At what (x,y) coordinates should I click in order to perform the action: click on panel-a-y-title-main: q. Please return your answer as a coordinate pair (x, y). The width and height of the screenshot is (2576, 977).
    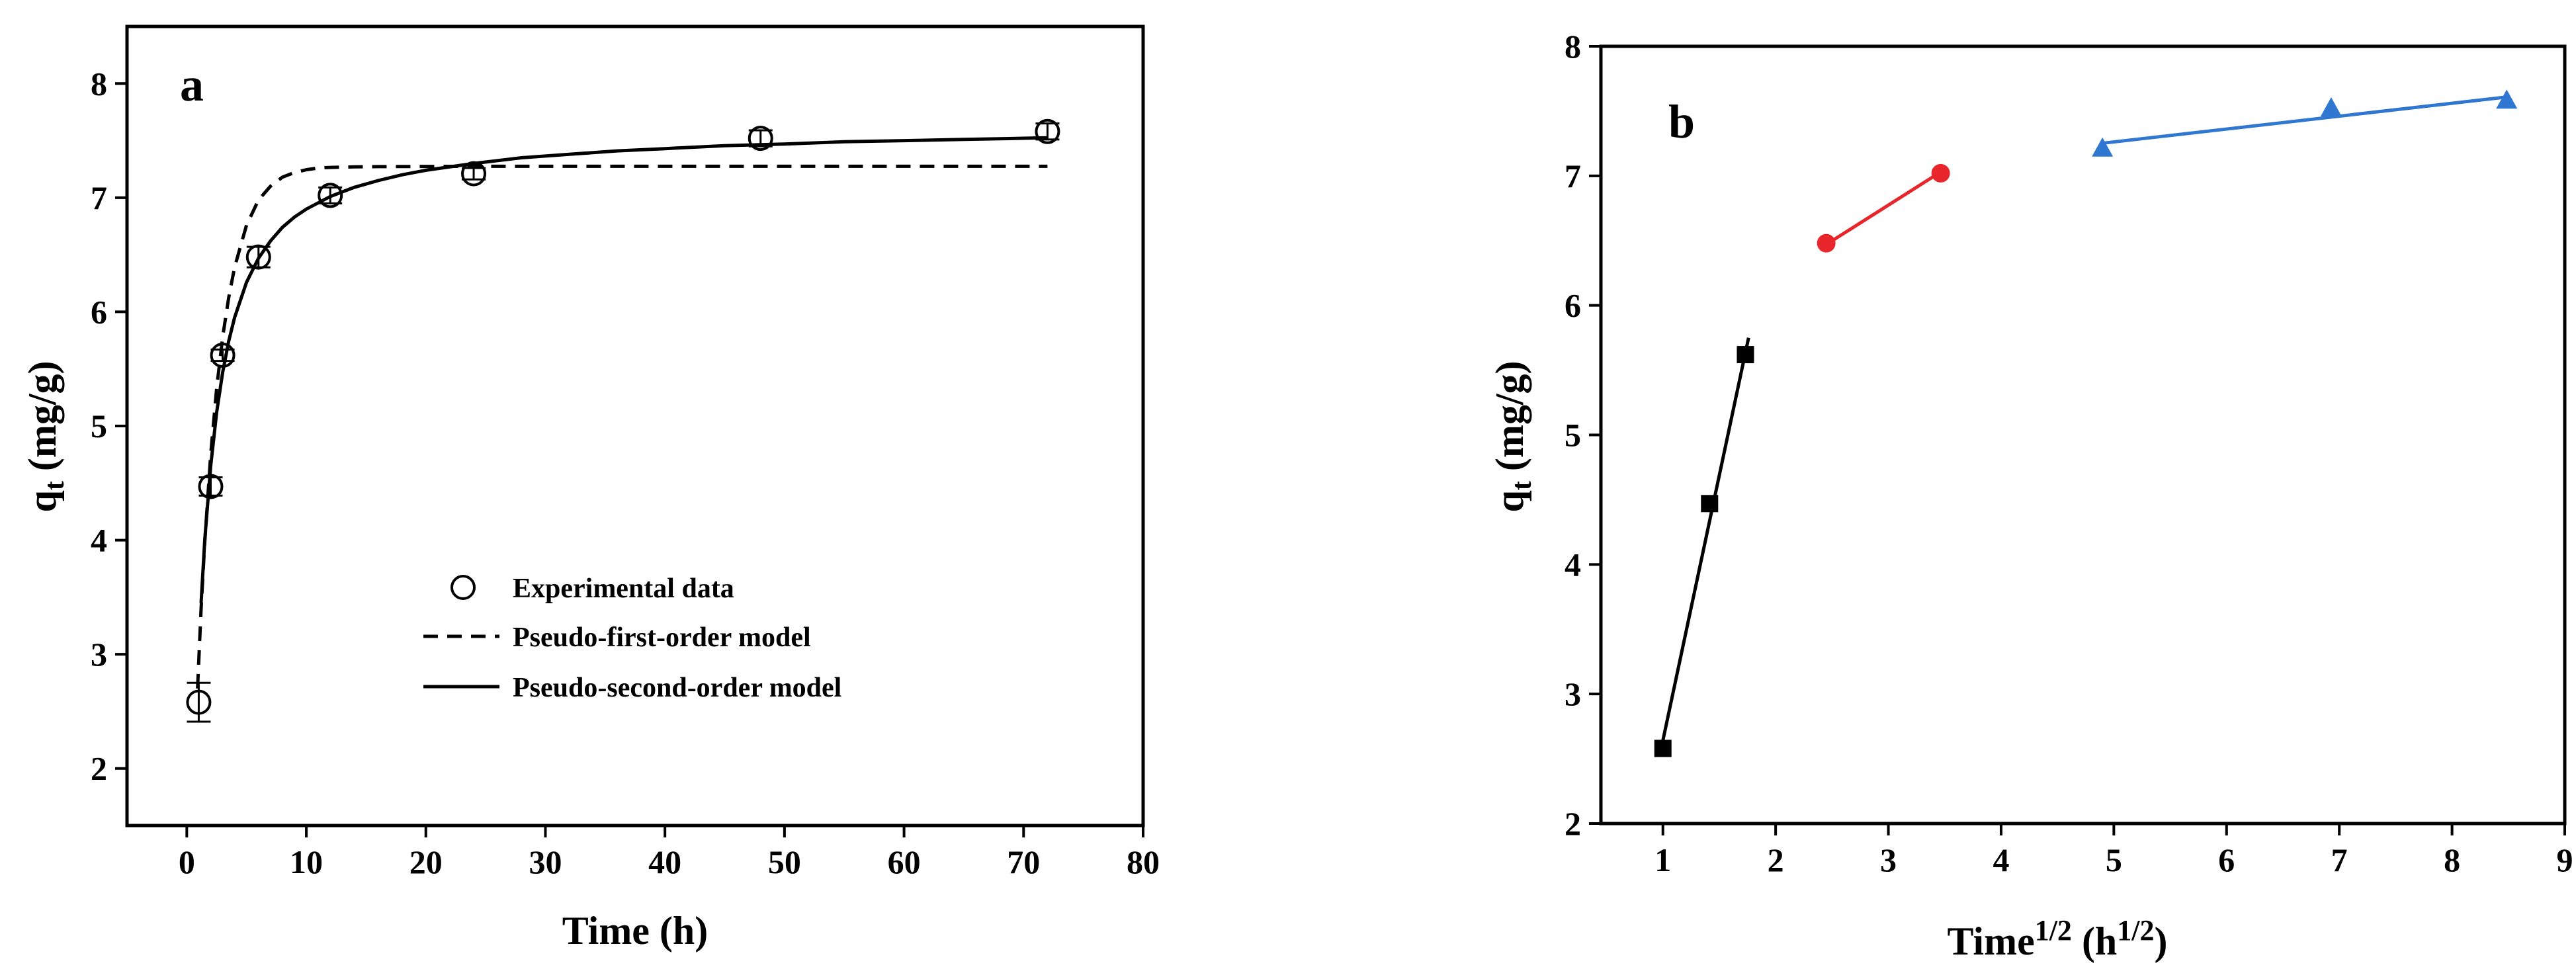
    Looking at the image, I should click on (42, 501).